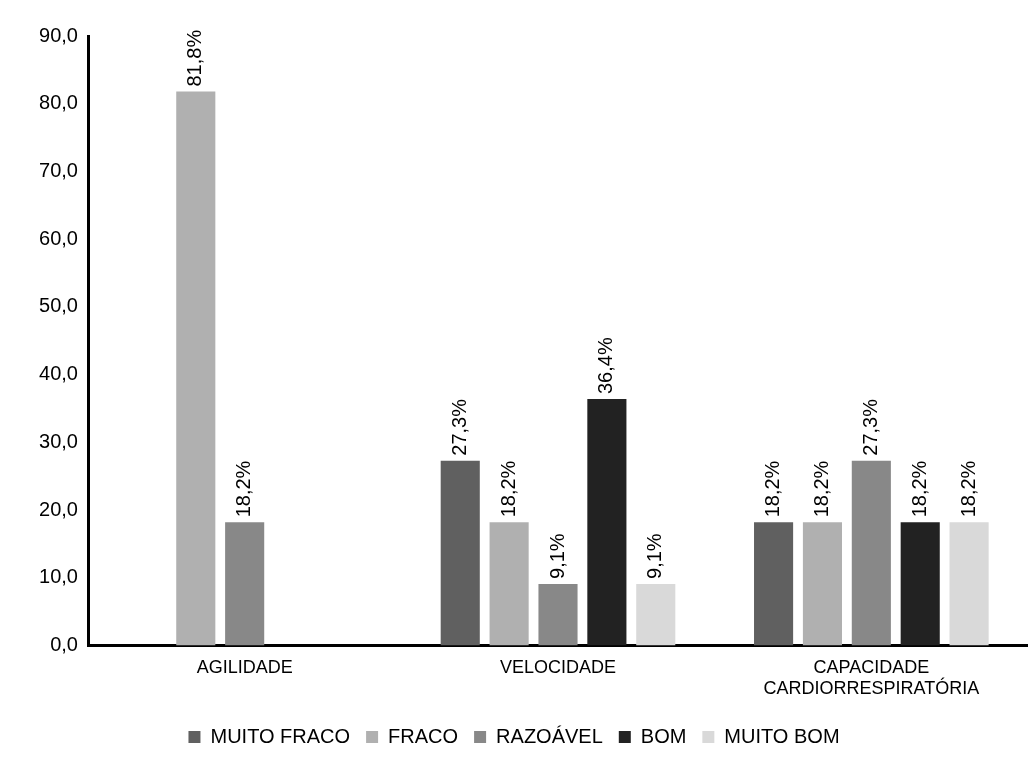  I want to click on y-tick-label: 60,0, so click(58, 237).